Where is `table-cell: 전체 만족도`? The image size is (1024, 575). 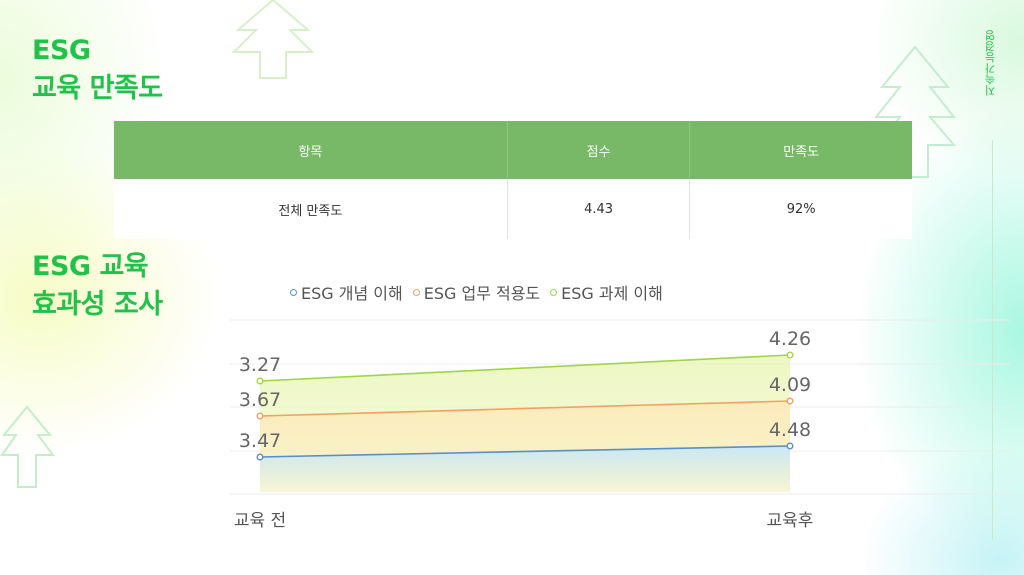
table-cell: 전체 만족도 is located at coordinates (311, 209).